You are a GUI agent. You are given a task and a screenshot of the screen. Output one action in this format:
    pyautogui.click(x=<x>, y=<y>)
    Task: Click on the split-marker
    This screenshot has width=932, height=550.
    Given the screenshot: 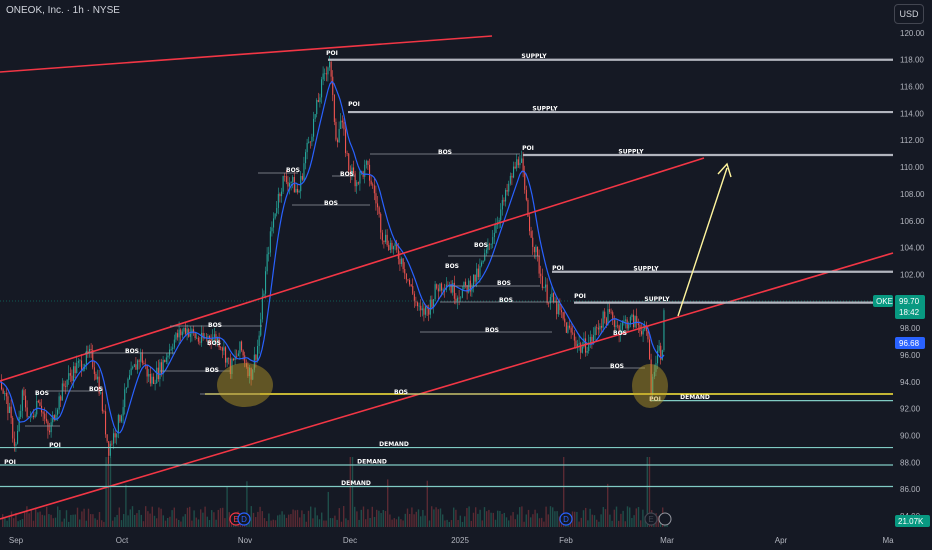 What is the action you would take?
    pyautogui.click(x=665, y=519)
    